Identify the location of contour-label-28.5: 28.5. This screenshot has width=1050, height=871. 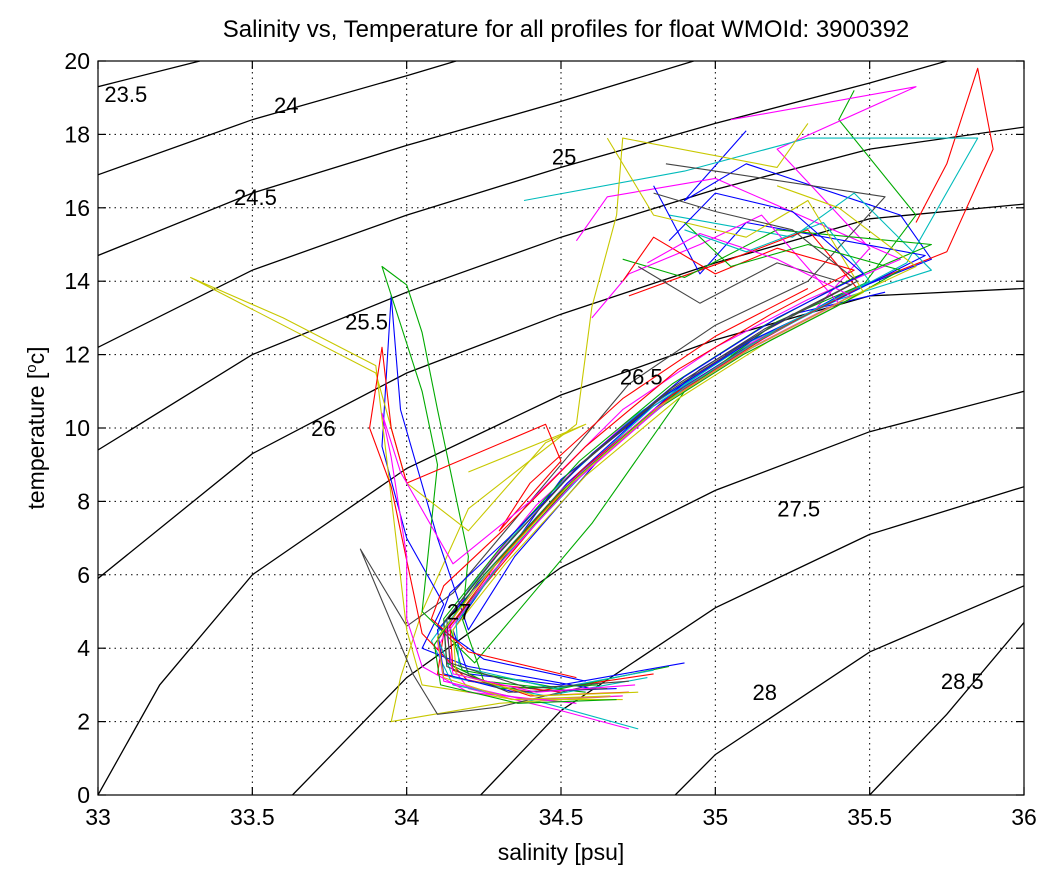
(962, 681).